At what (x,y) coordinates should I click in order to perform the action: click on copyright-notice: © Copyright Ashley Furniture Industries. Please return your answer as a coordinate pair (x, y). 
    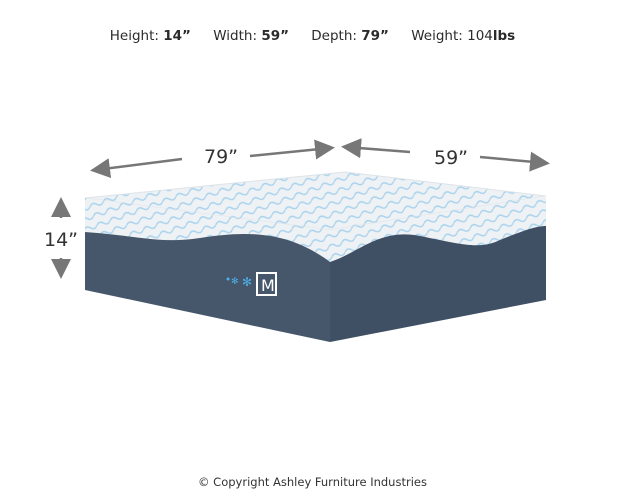
    Looking at the image, I should click on (312, 482).